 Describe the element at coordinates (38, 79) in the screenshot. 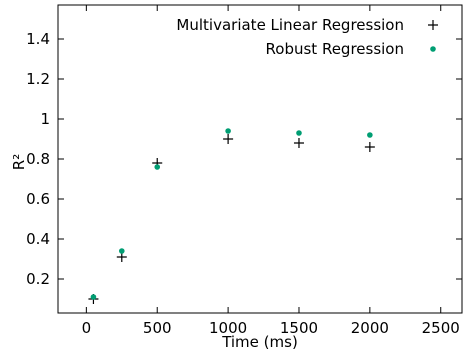

I see `y-tick-label: 1.2` at that location.